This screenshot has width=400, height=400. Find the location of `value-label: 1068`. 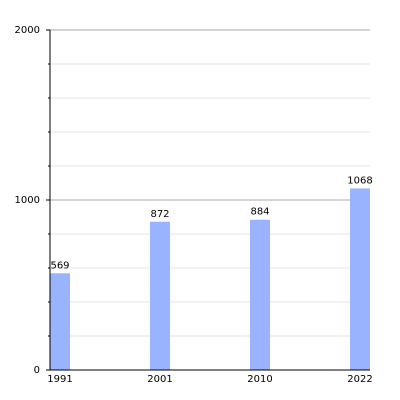

value-label: 1068 is located at coordinates (359, 180).